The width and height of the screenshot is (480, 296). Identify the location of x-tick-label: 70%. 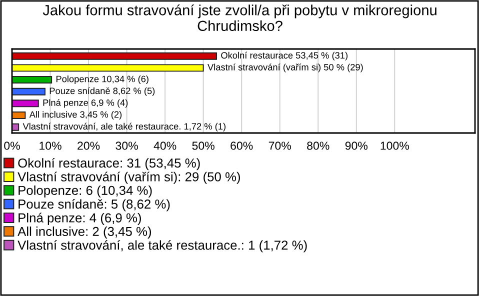
(279, 146).